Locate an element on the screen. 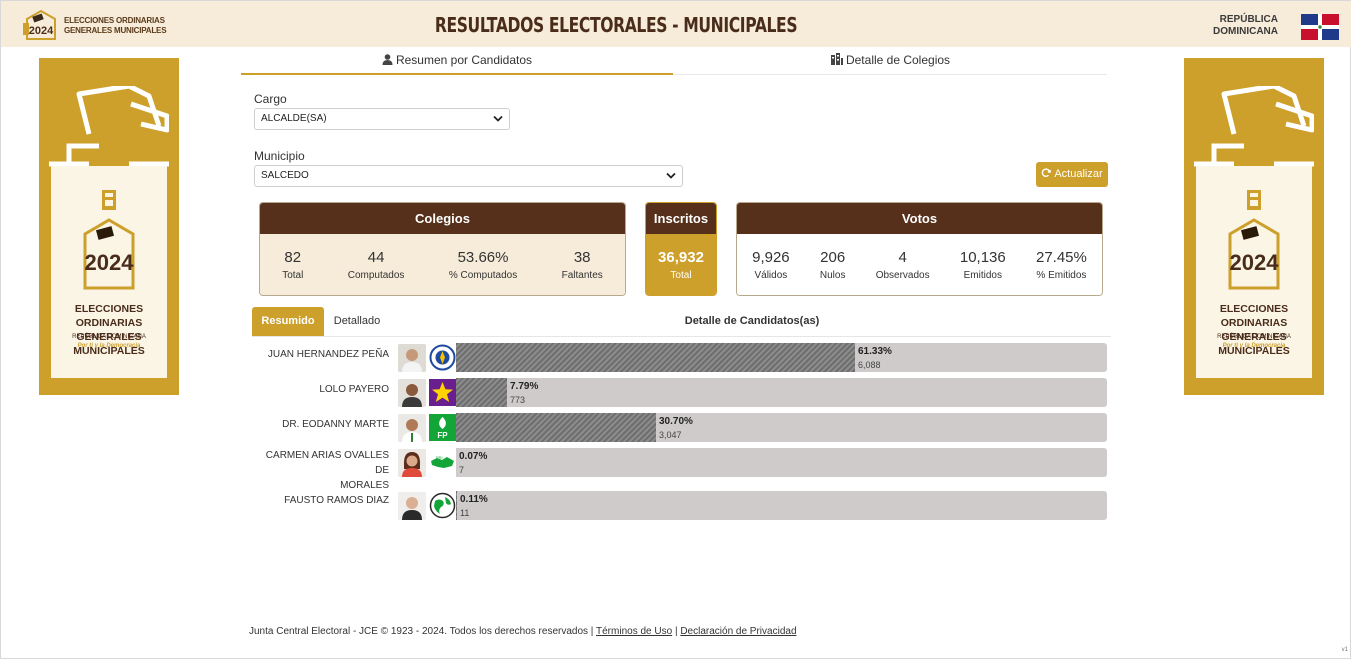 The height and width of the screenshot is (659, 1351). votos-validos: 9,926 Válidos is located at coordinates (771, 265).